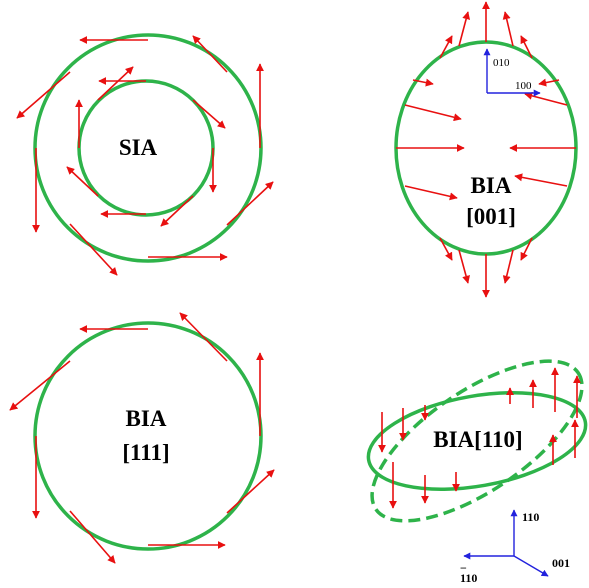 Image resolution: width=589 pixels, height=588 pixels. I want to click on bia001-axis-x-label: 100, so click(523, 86).